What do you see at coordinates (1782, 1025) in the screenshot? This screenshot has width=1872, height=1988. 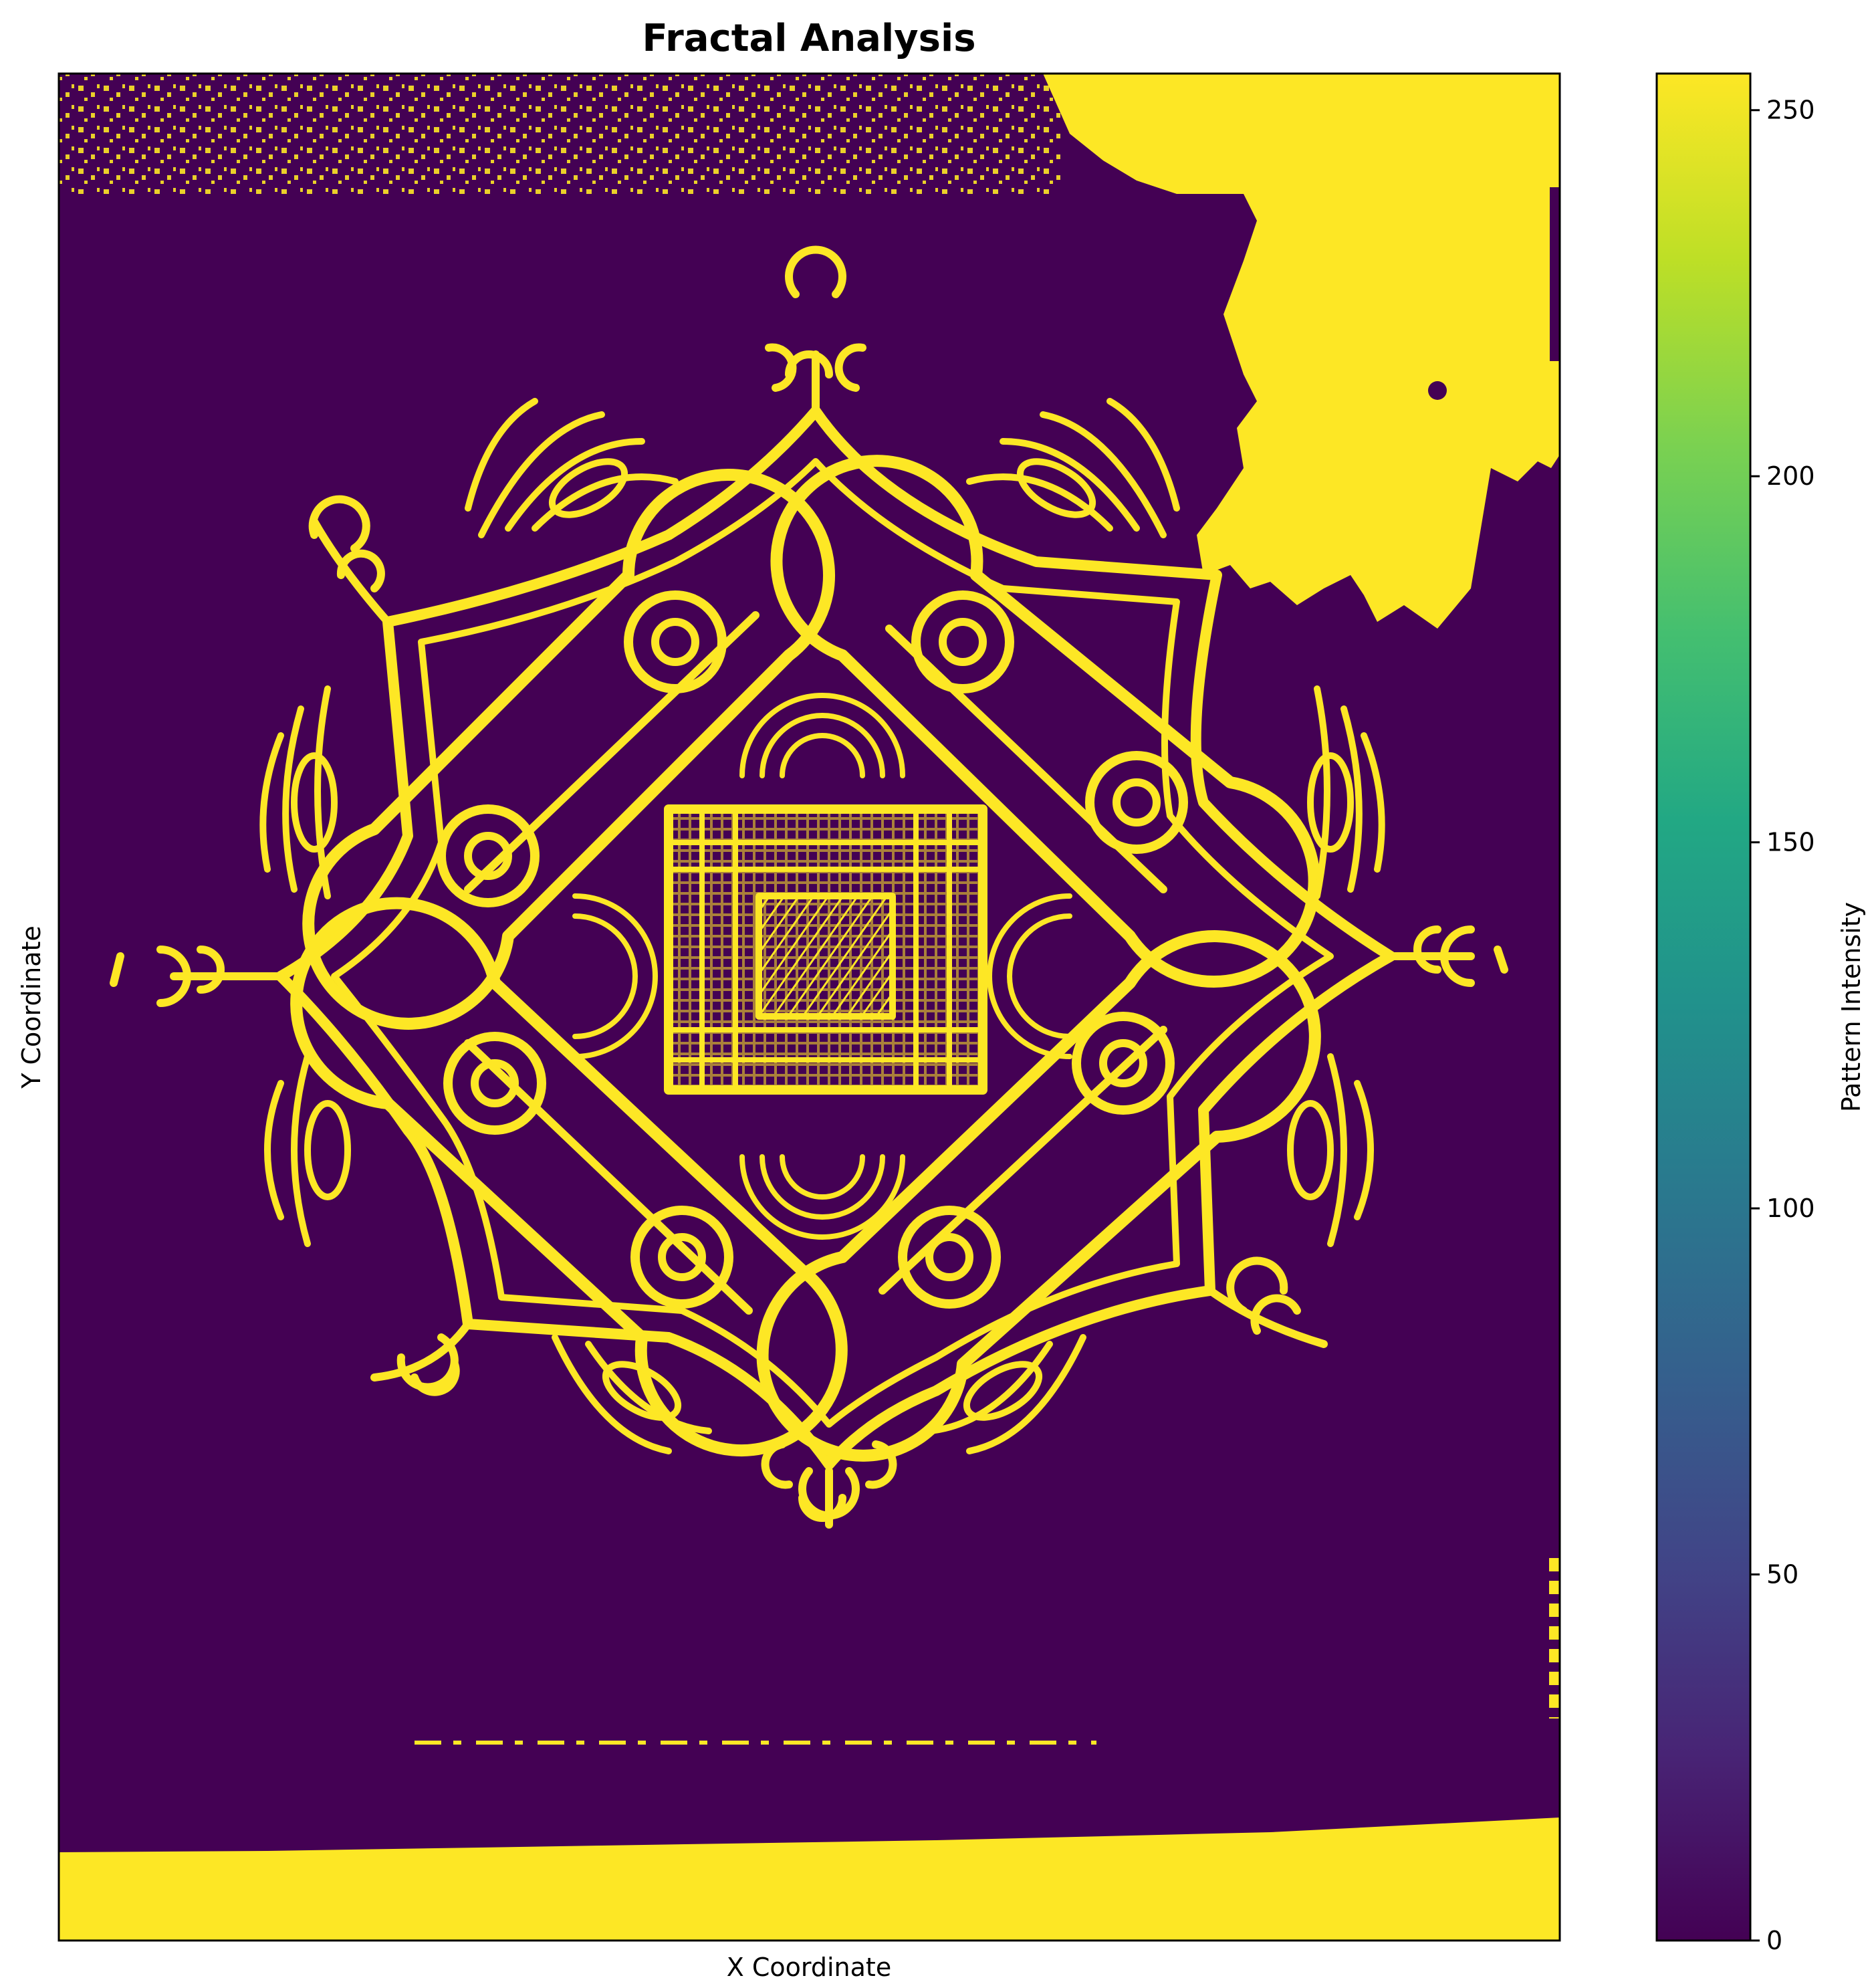 I see `colorbar-ticks: 0 50 100 150 200 250` at bounding box center [1782, 1025].